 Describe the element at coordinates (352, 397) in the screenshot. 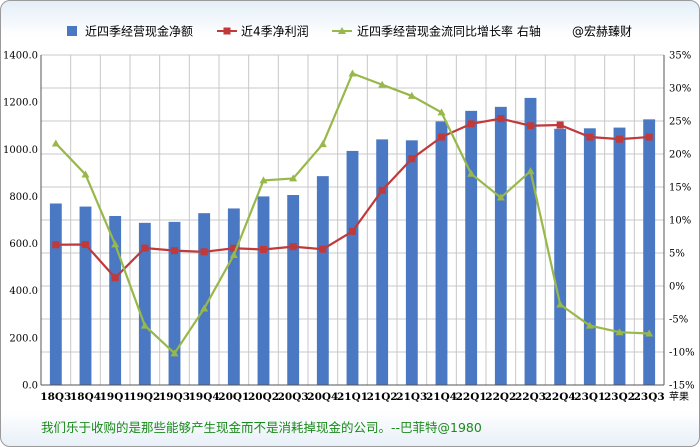

I see `x-axis-tick: 21Q1` at that location.